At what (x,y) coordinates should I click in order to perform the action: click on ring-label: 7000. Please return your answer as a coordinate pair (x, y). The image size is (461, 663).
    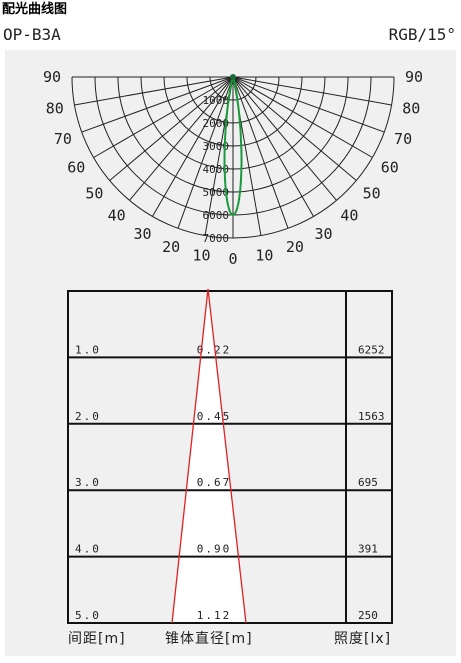
    Looking at the image, I should click on (216, 238).